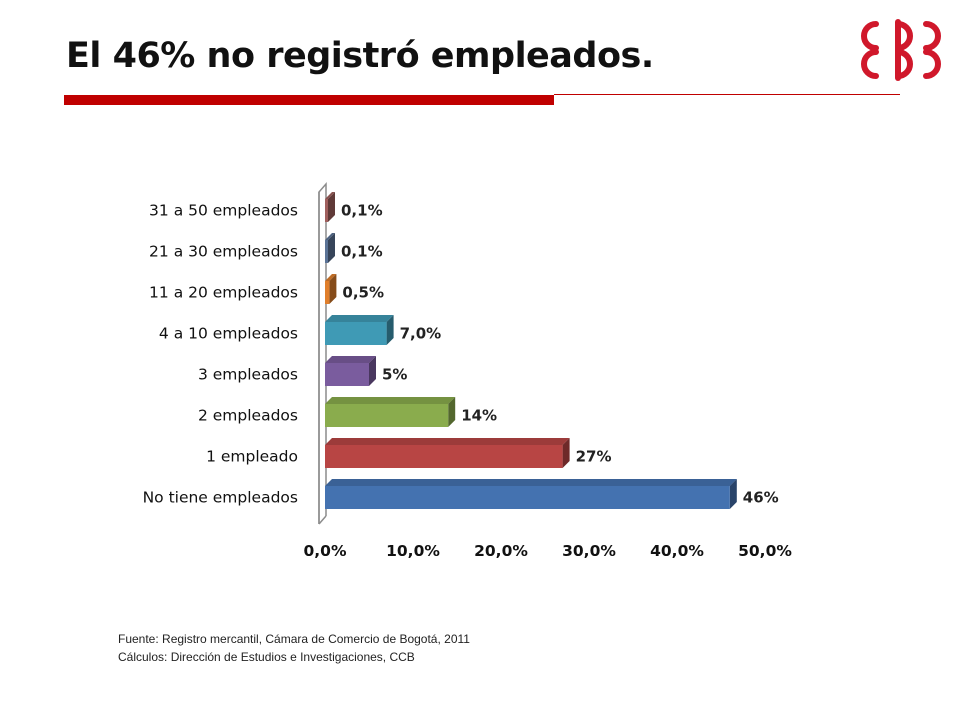 The image size is (960, 720). What do you see at coordinates (589, 551) in the screenshot?
I see `x-tick-label: 30,0%` at bounding box center [589, 551].